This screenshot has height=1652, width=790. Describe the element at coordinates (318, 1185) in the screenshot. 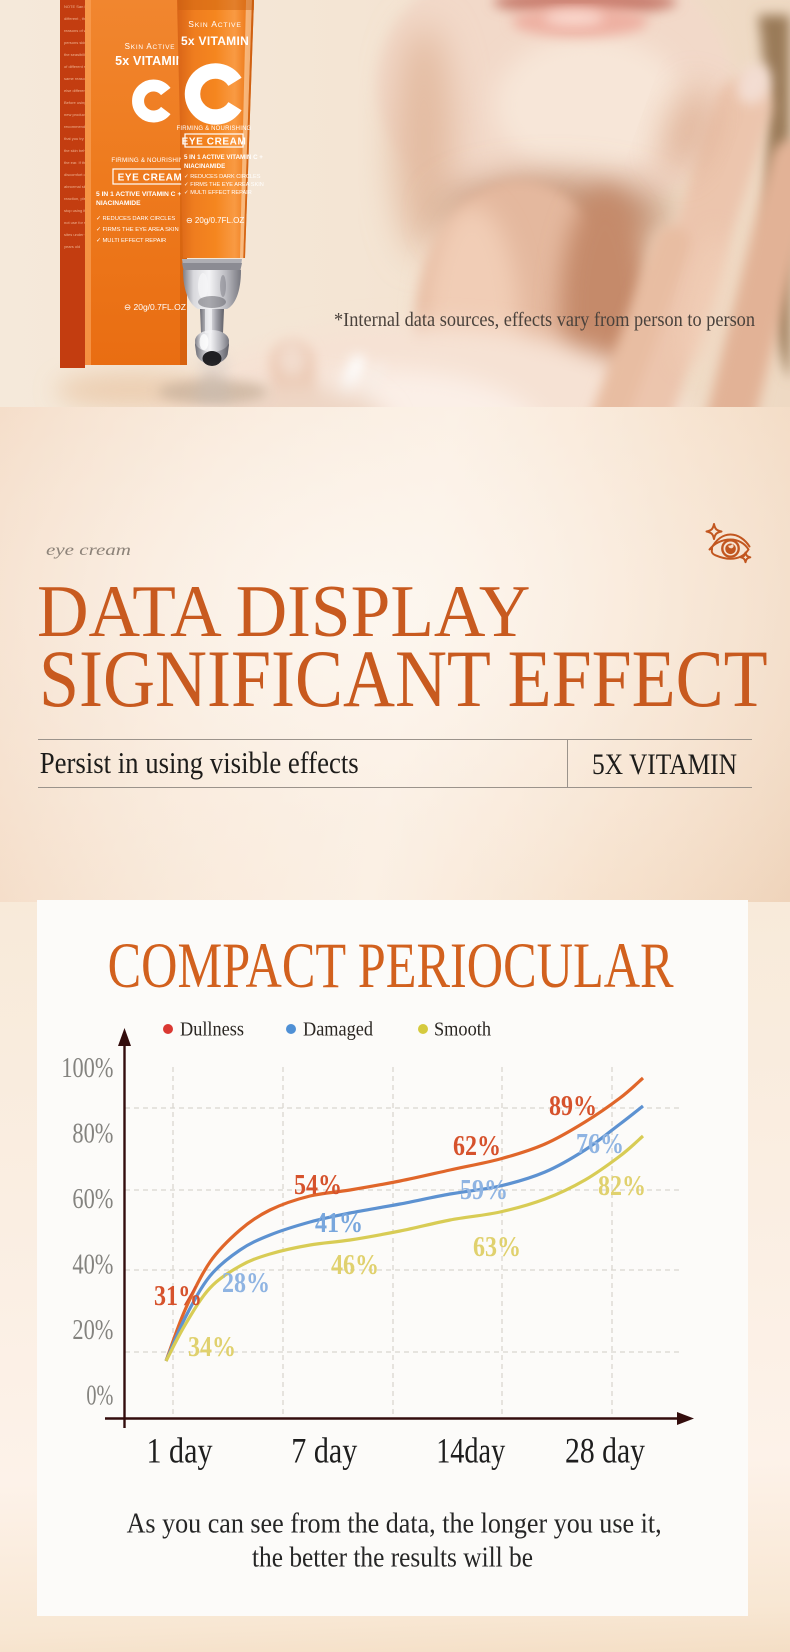

I see `svg-text: 54%` at that location.